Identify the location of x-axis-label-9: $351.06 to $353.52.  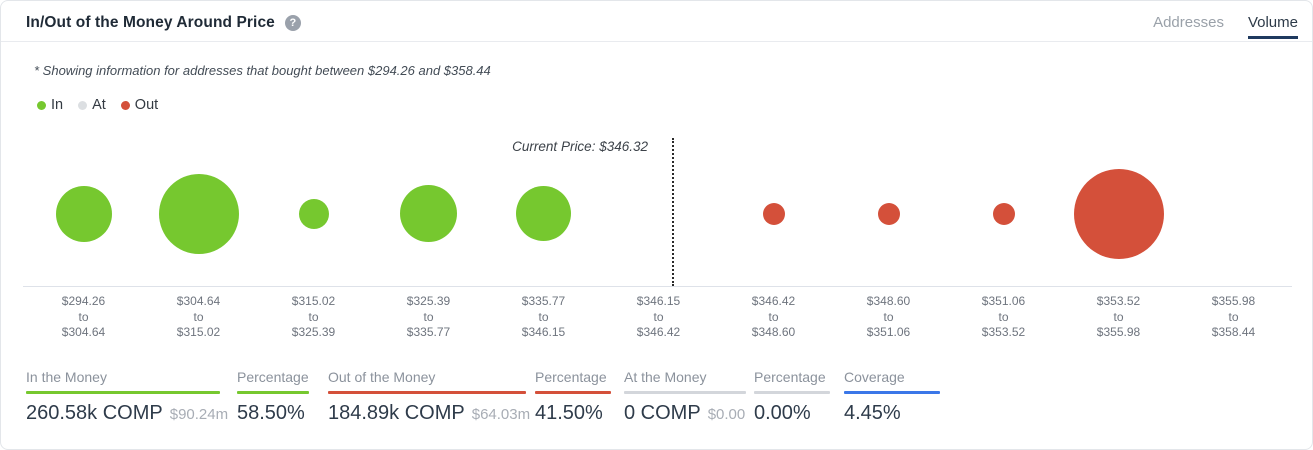
(1003, 317).